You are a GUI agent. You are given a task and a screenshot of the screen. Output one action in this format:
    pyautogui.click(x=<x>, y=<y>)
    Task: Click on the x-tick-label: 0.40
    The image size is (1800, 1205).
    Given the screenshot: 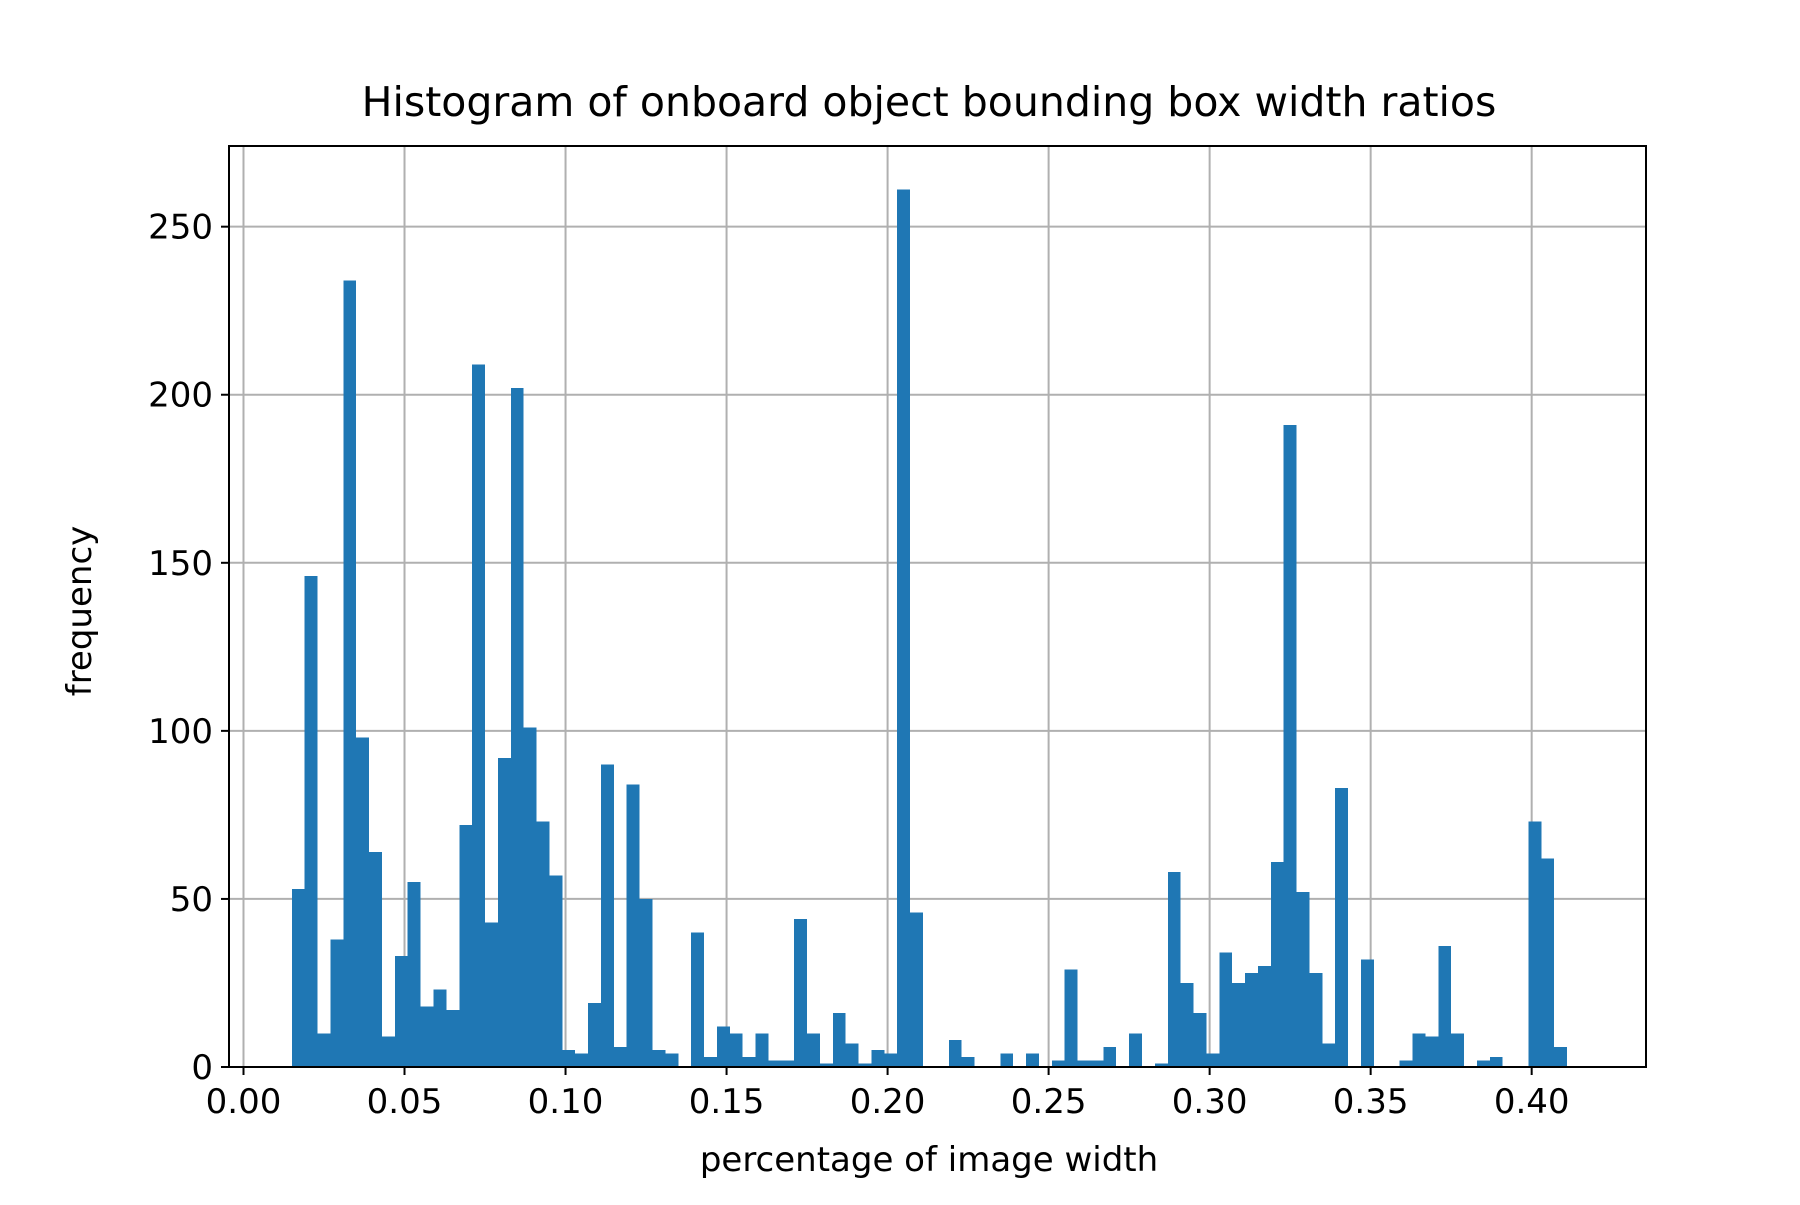 What is the action you would take?
    pyautogui.click(x=1532, y=1102)
    